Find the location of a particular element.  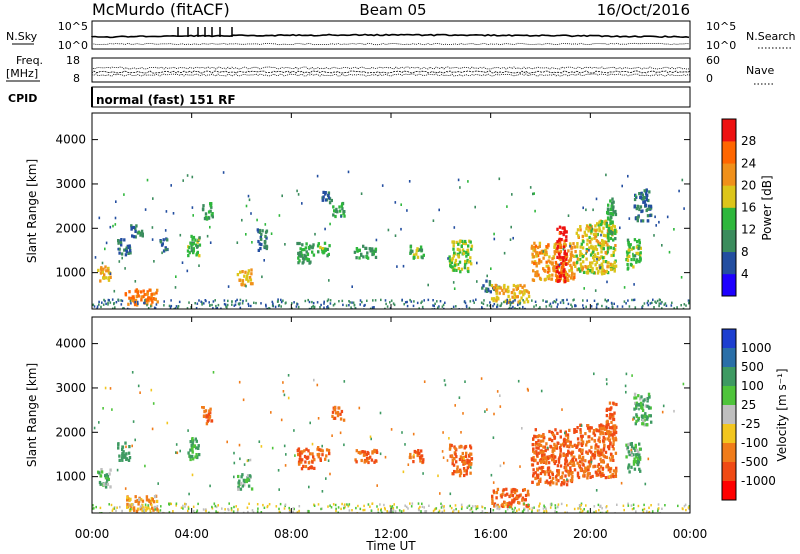

colorbar-tick-label: 28 is located at coordinates (748, 141).